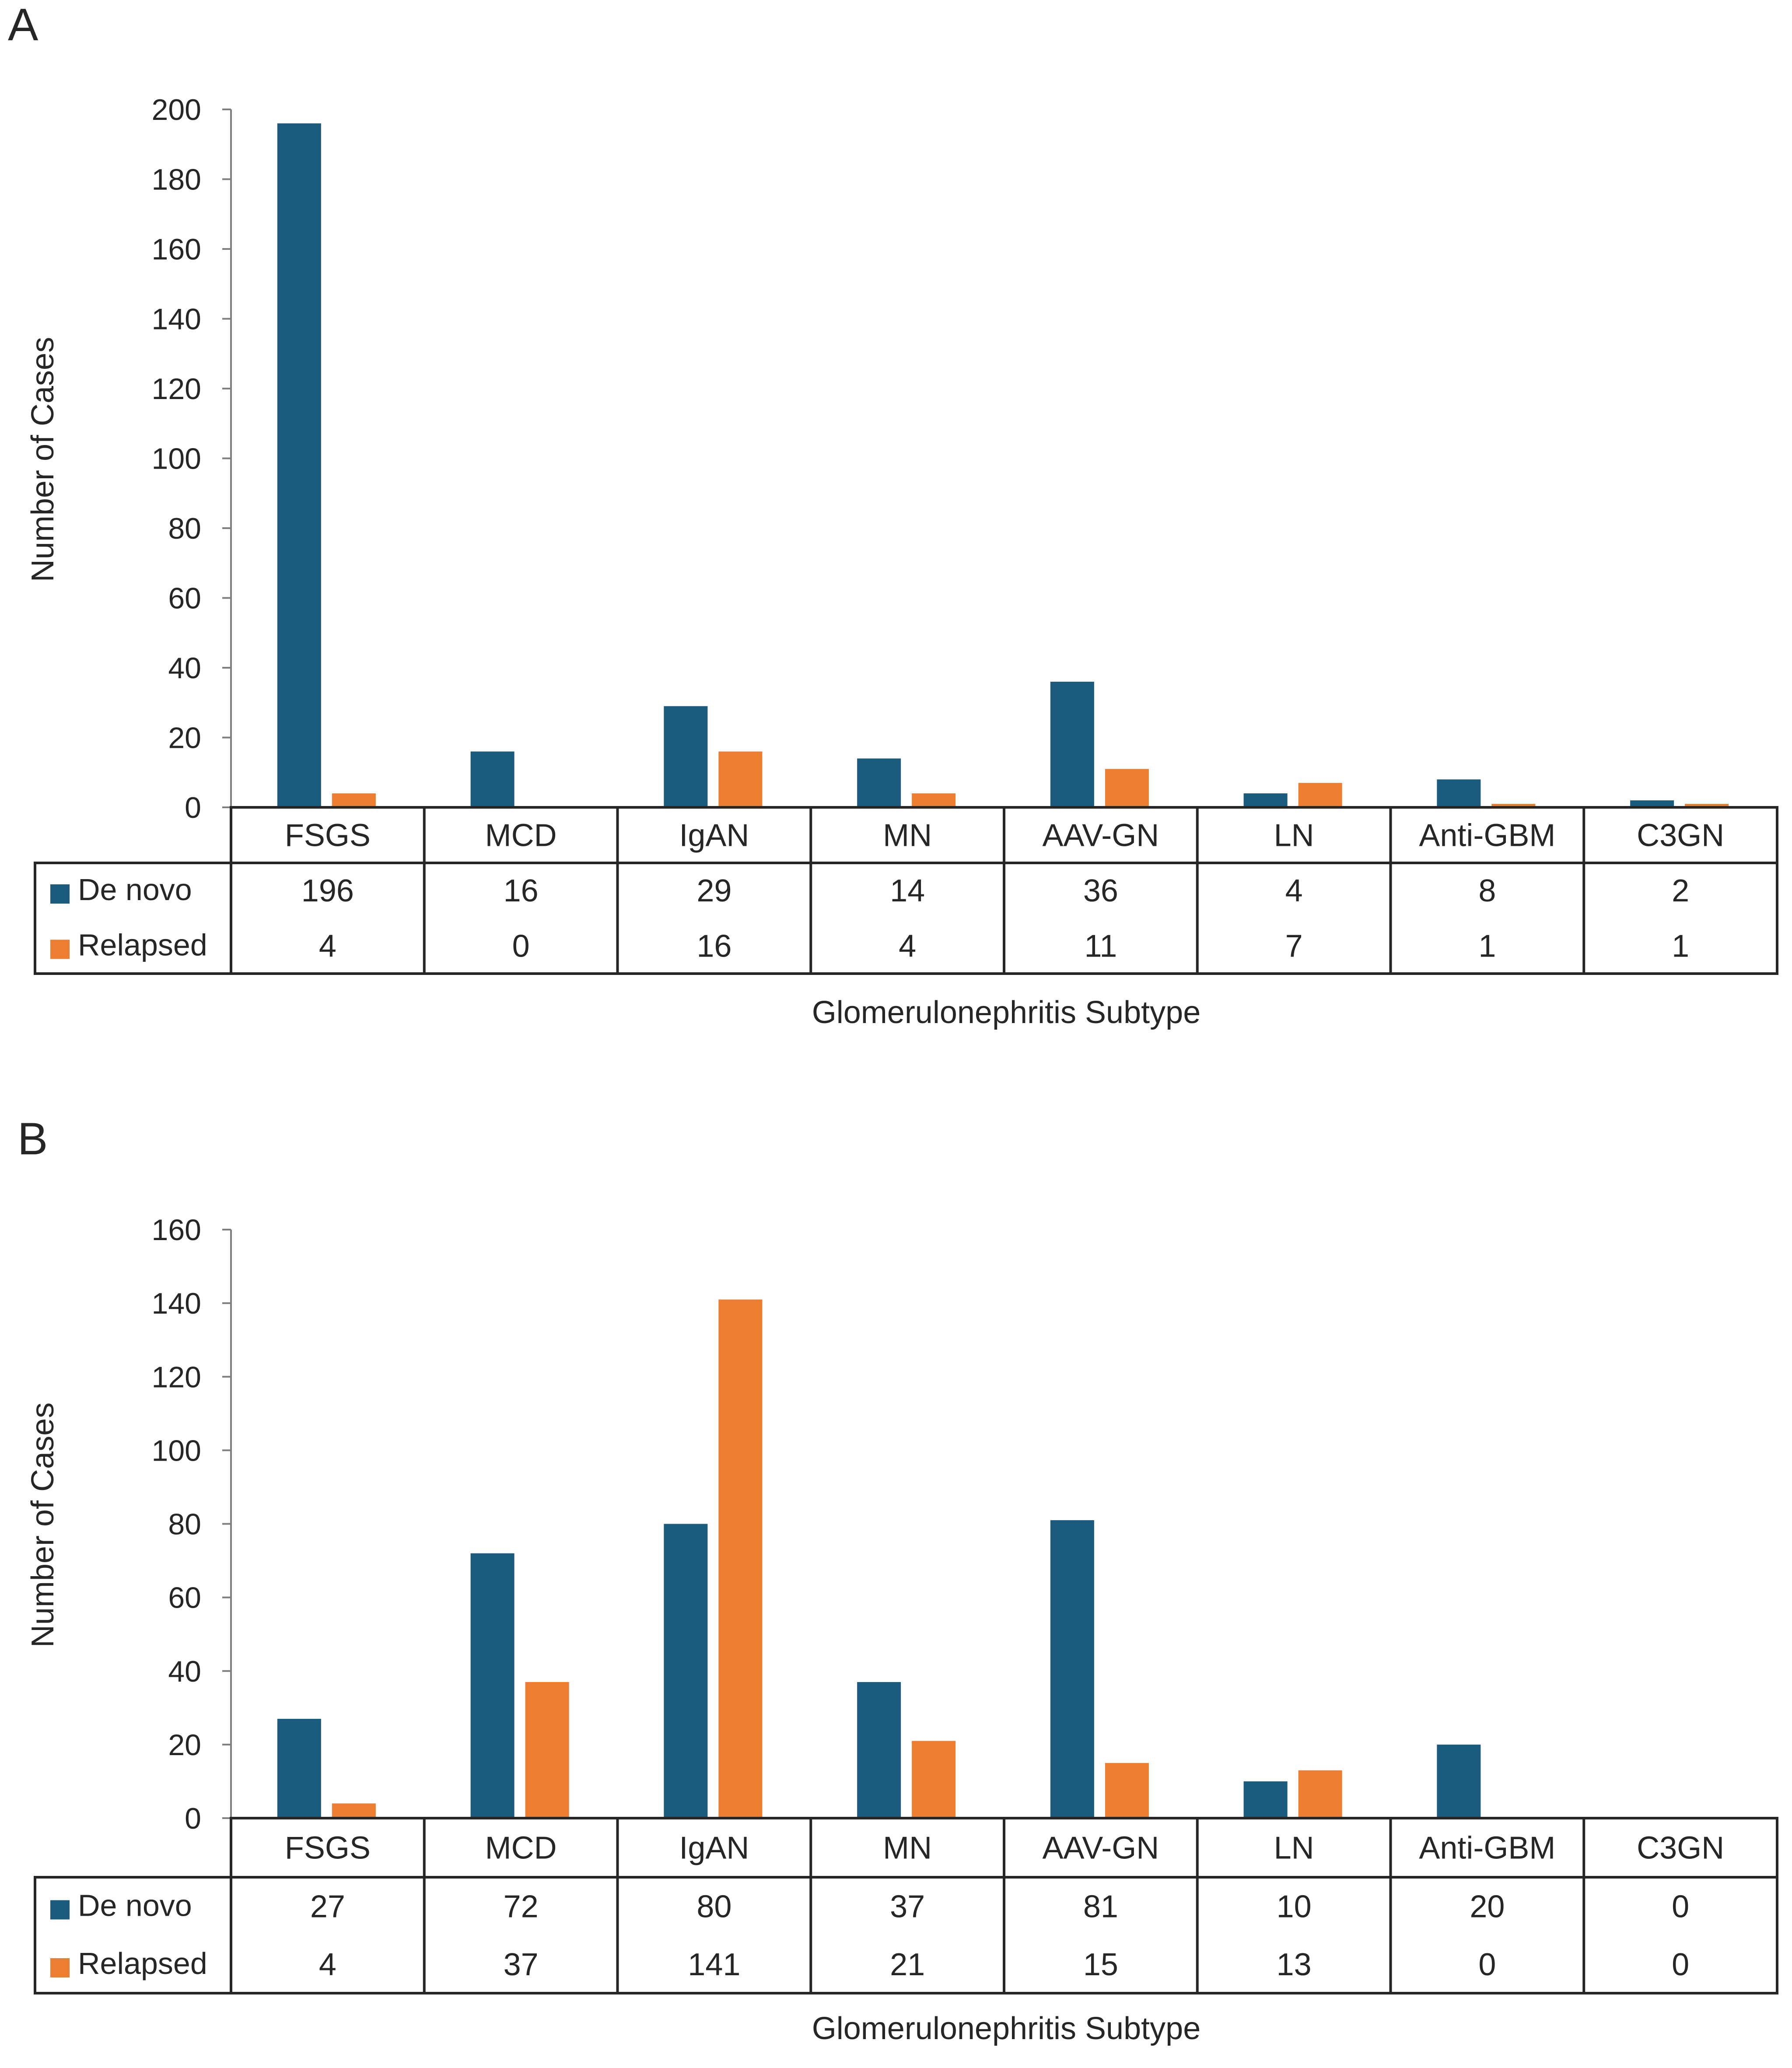 The width and height of the screenshot is (1792, 2068). What do you see at coordinates (176, 249) in the screenshot?
I see `y-tick-label: 160` at bounding box center [176, 249].